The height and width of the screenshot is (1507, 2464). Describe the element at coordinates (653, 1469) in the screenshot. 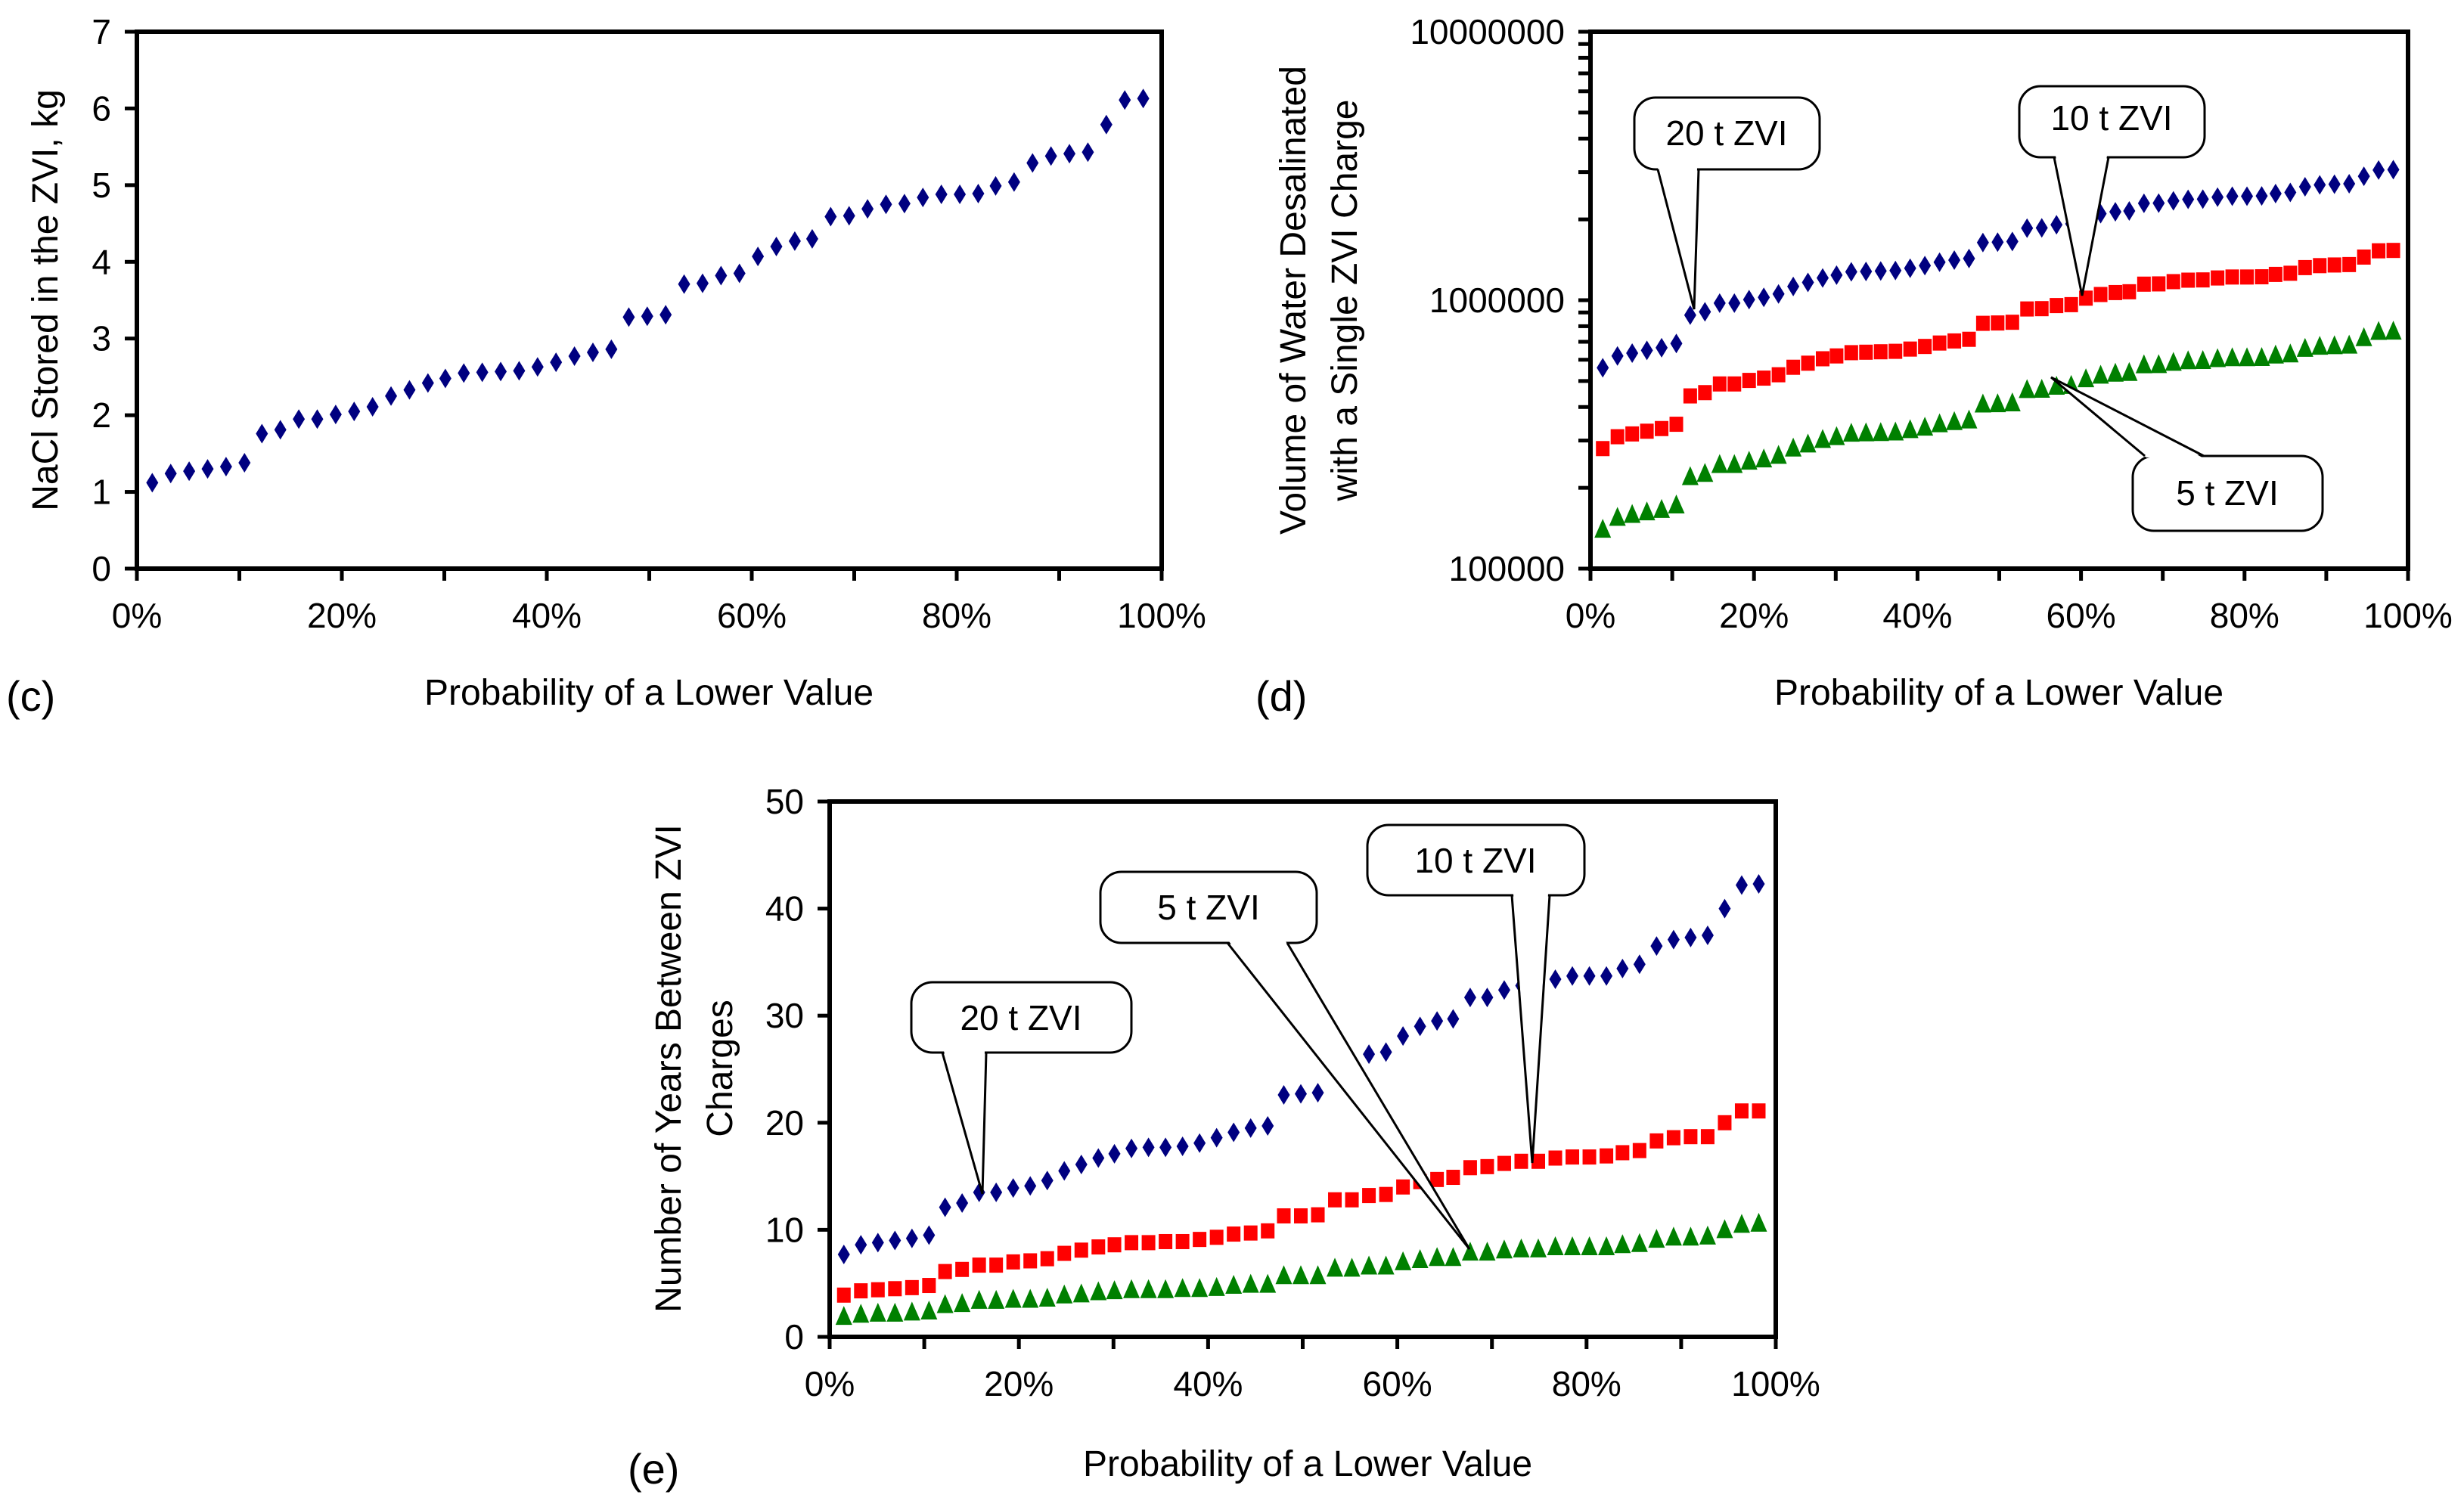

I see `chart-e-panel-label: (e)` at that location.